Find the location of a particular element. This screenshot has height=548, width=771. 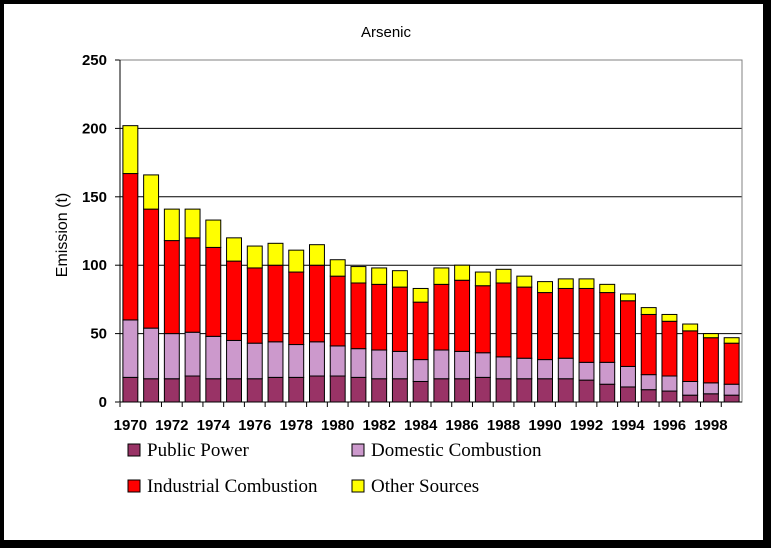

y-tick-label: 150 is located at coordinates (94, 197).